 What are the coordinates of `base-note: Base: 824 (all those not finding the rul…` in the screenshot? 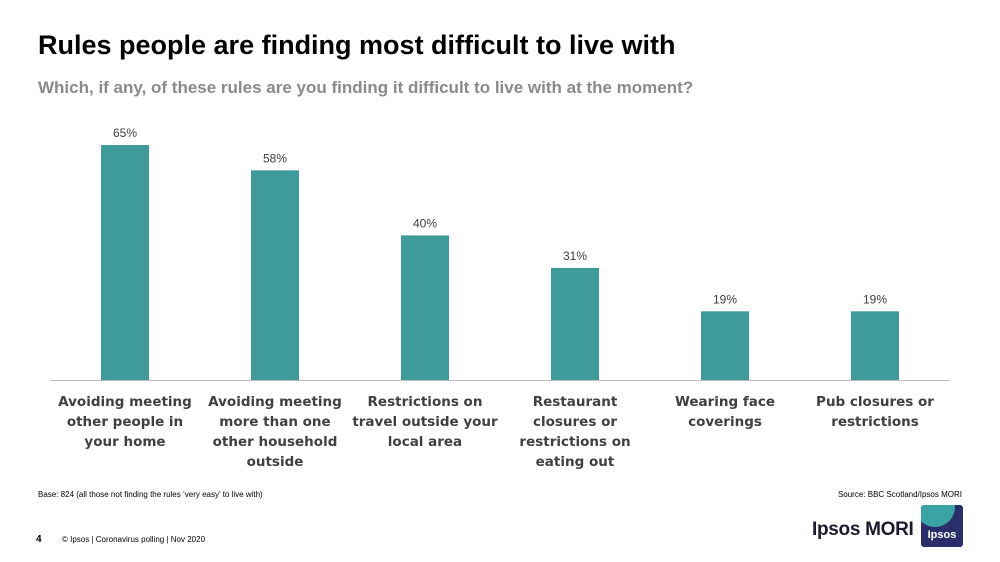 It's located at (150, 494).